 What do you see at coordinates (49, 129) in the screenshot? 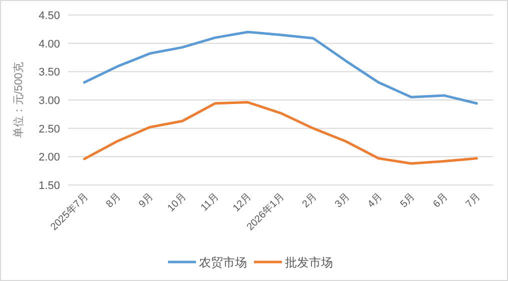
I see `y-tick-label: 2.50` at bounding box center [49, 129].